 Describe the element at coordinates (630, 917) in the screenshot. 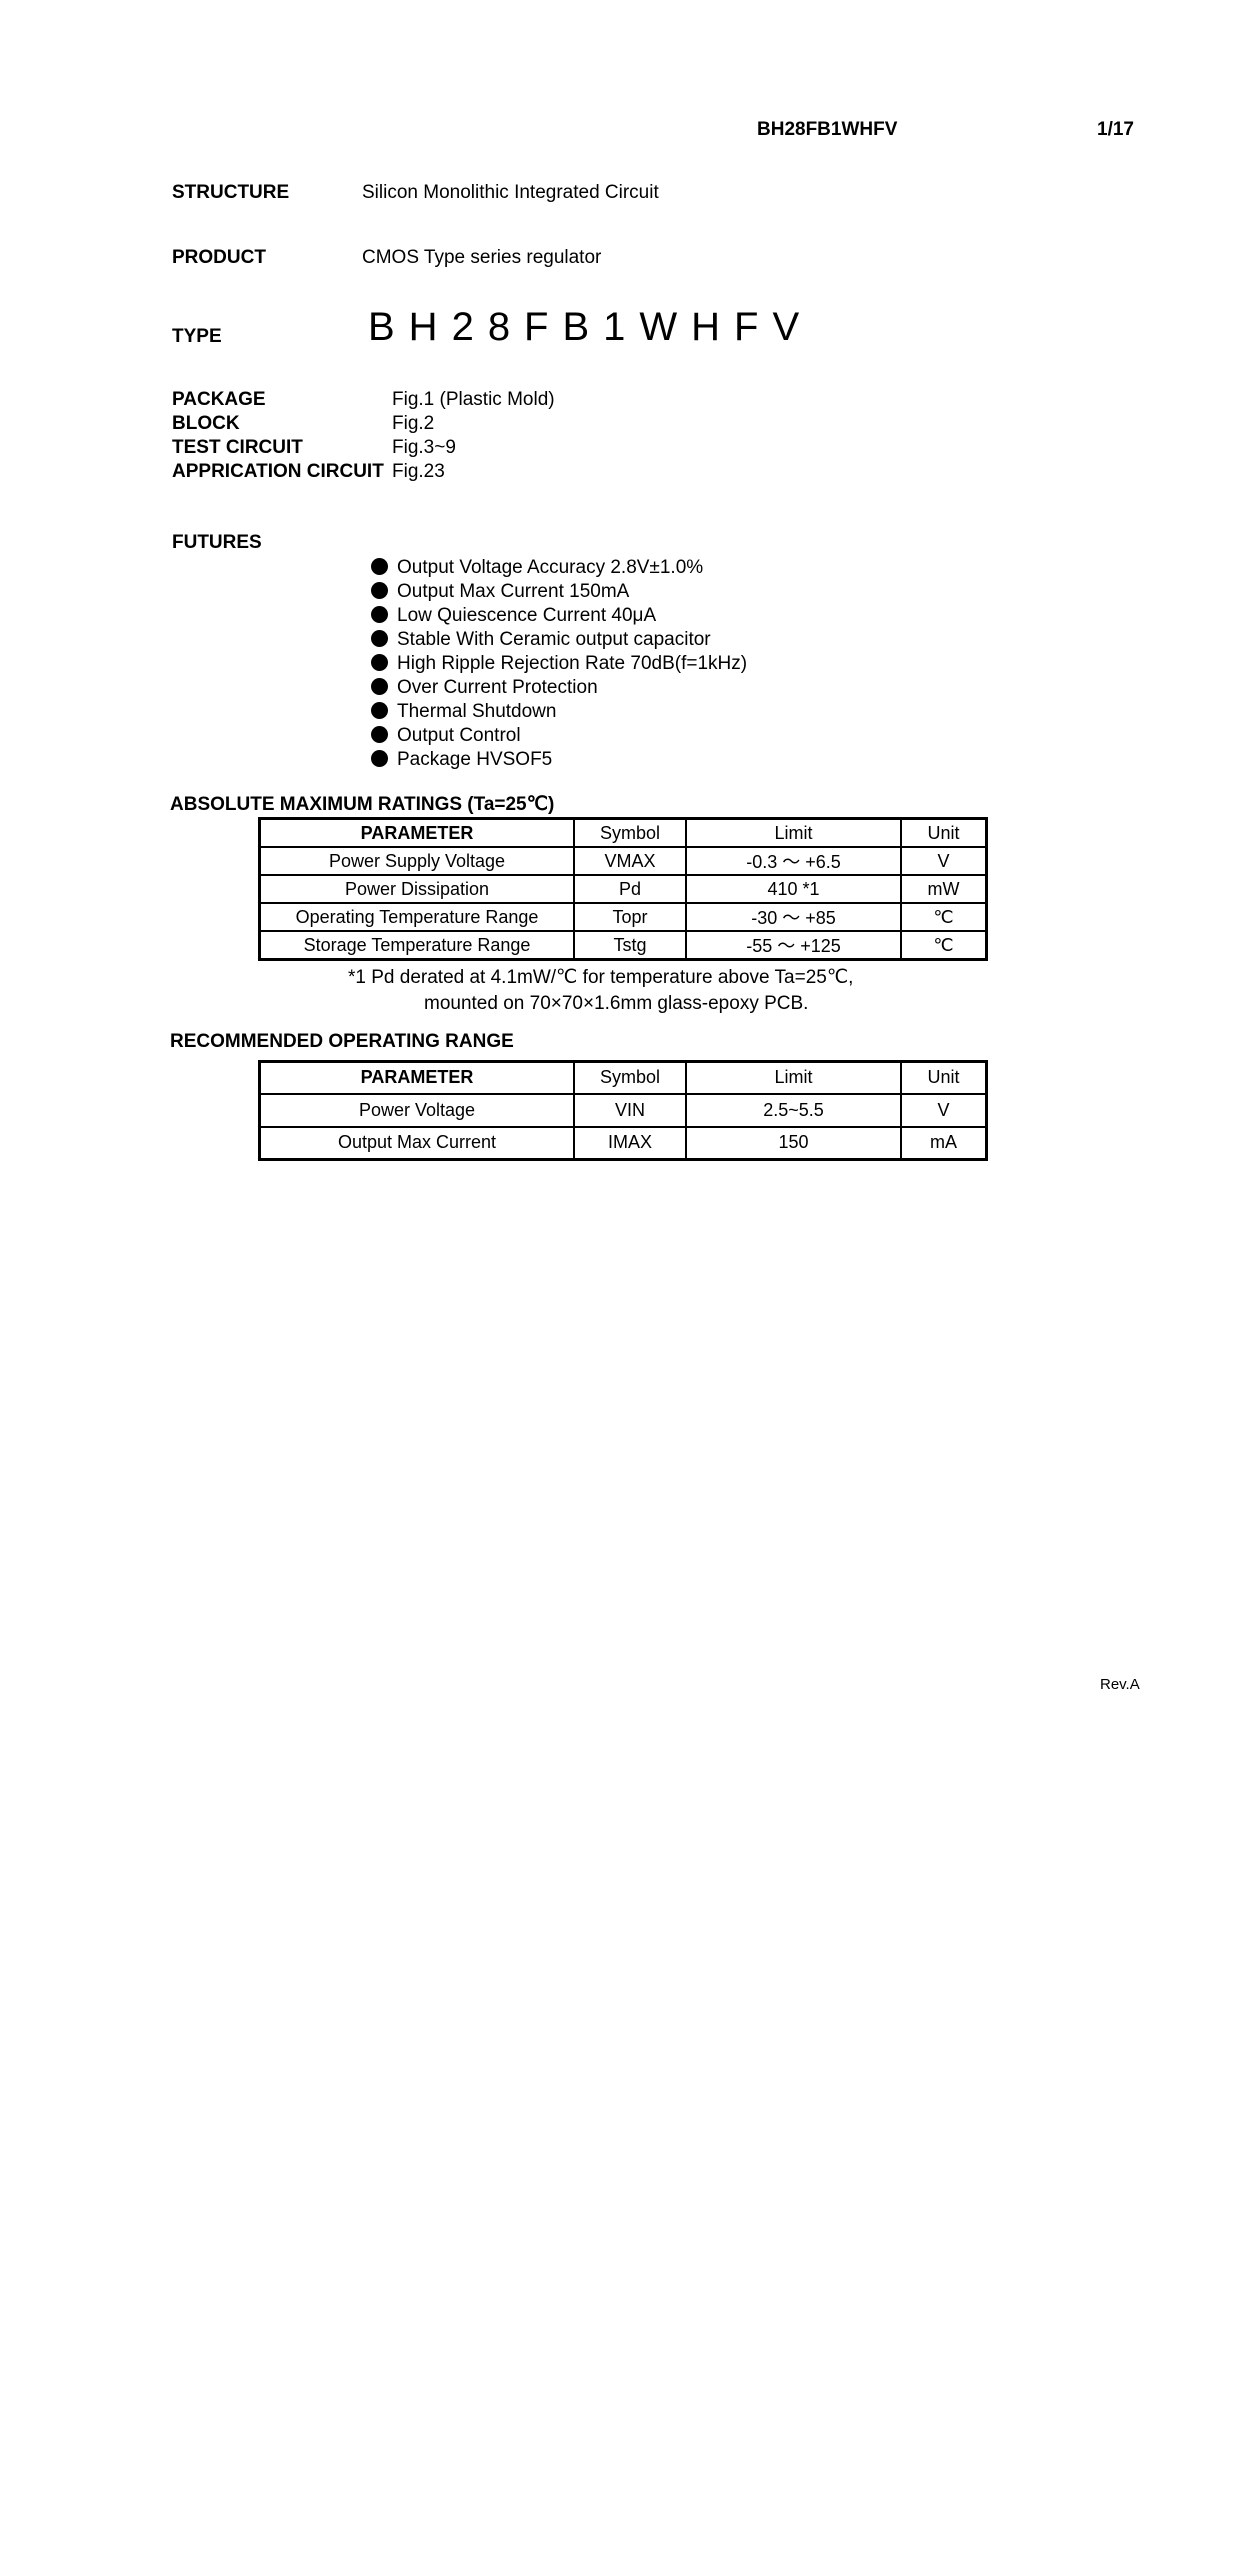

I see `cell: Topr` at that location.